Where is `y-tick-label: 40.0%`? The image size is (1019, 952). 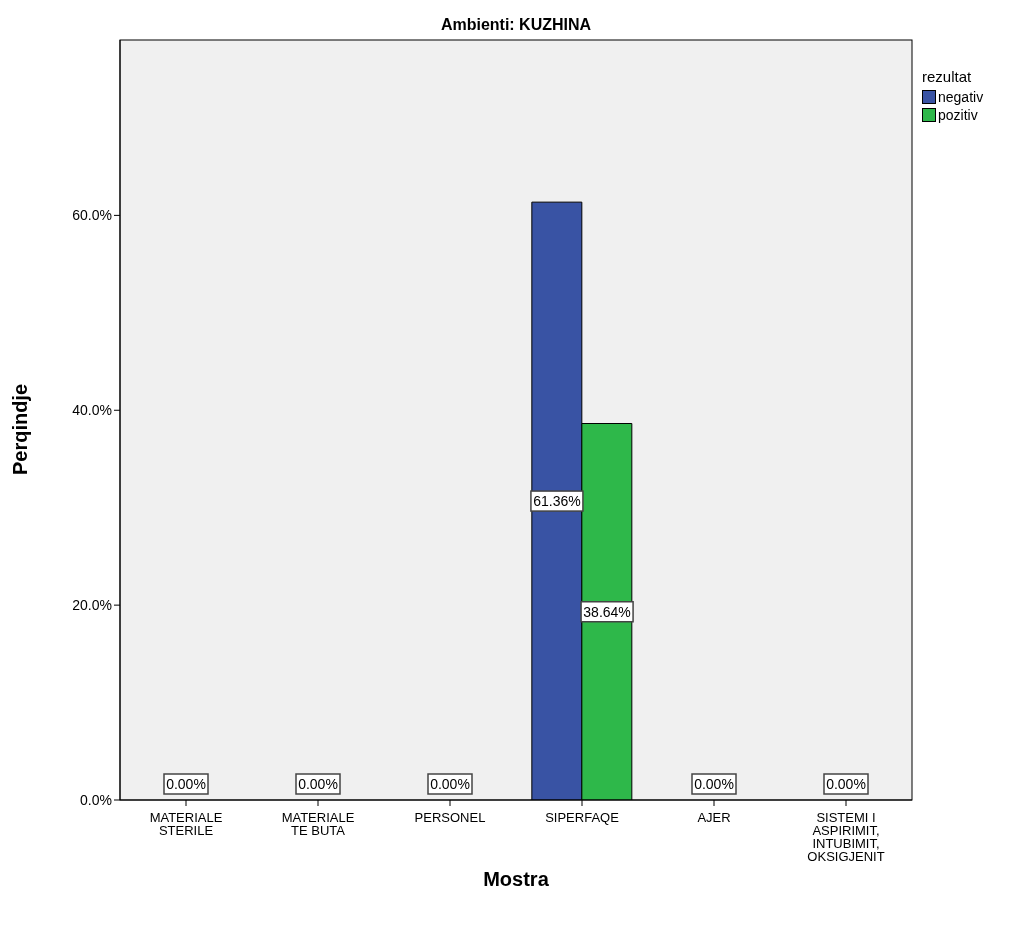 y-tick-label: 40.0% is located at coordinates (92, 410).